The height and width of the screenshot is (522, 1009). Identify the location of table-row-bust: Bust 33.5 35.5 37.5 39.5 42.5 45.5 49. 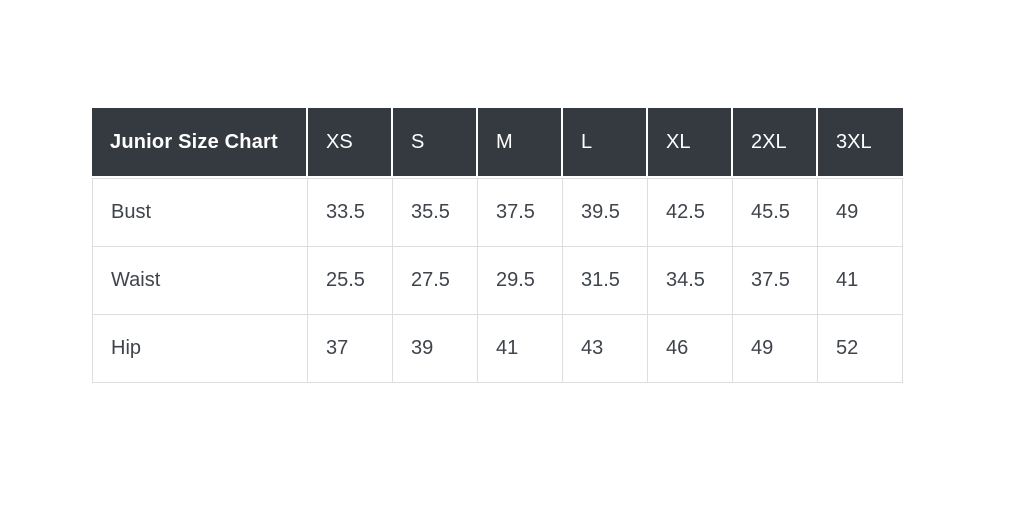
(497, 212).